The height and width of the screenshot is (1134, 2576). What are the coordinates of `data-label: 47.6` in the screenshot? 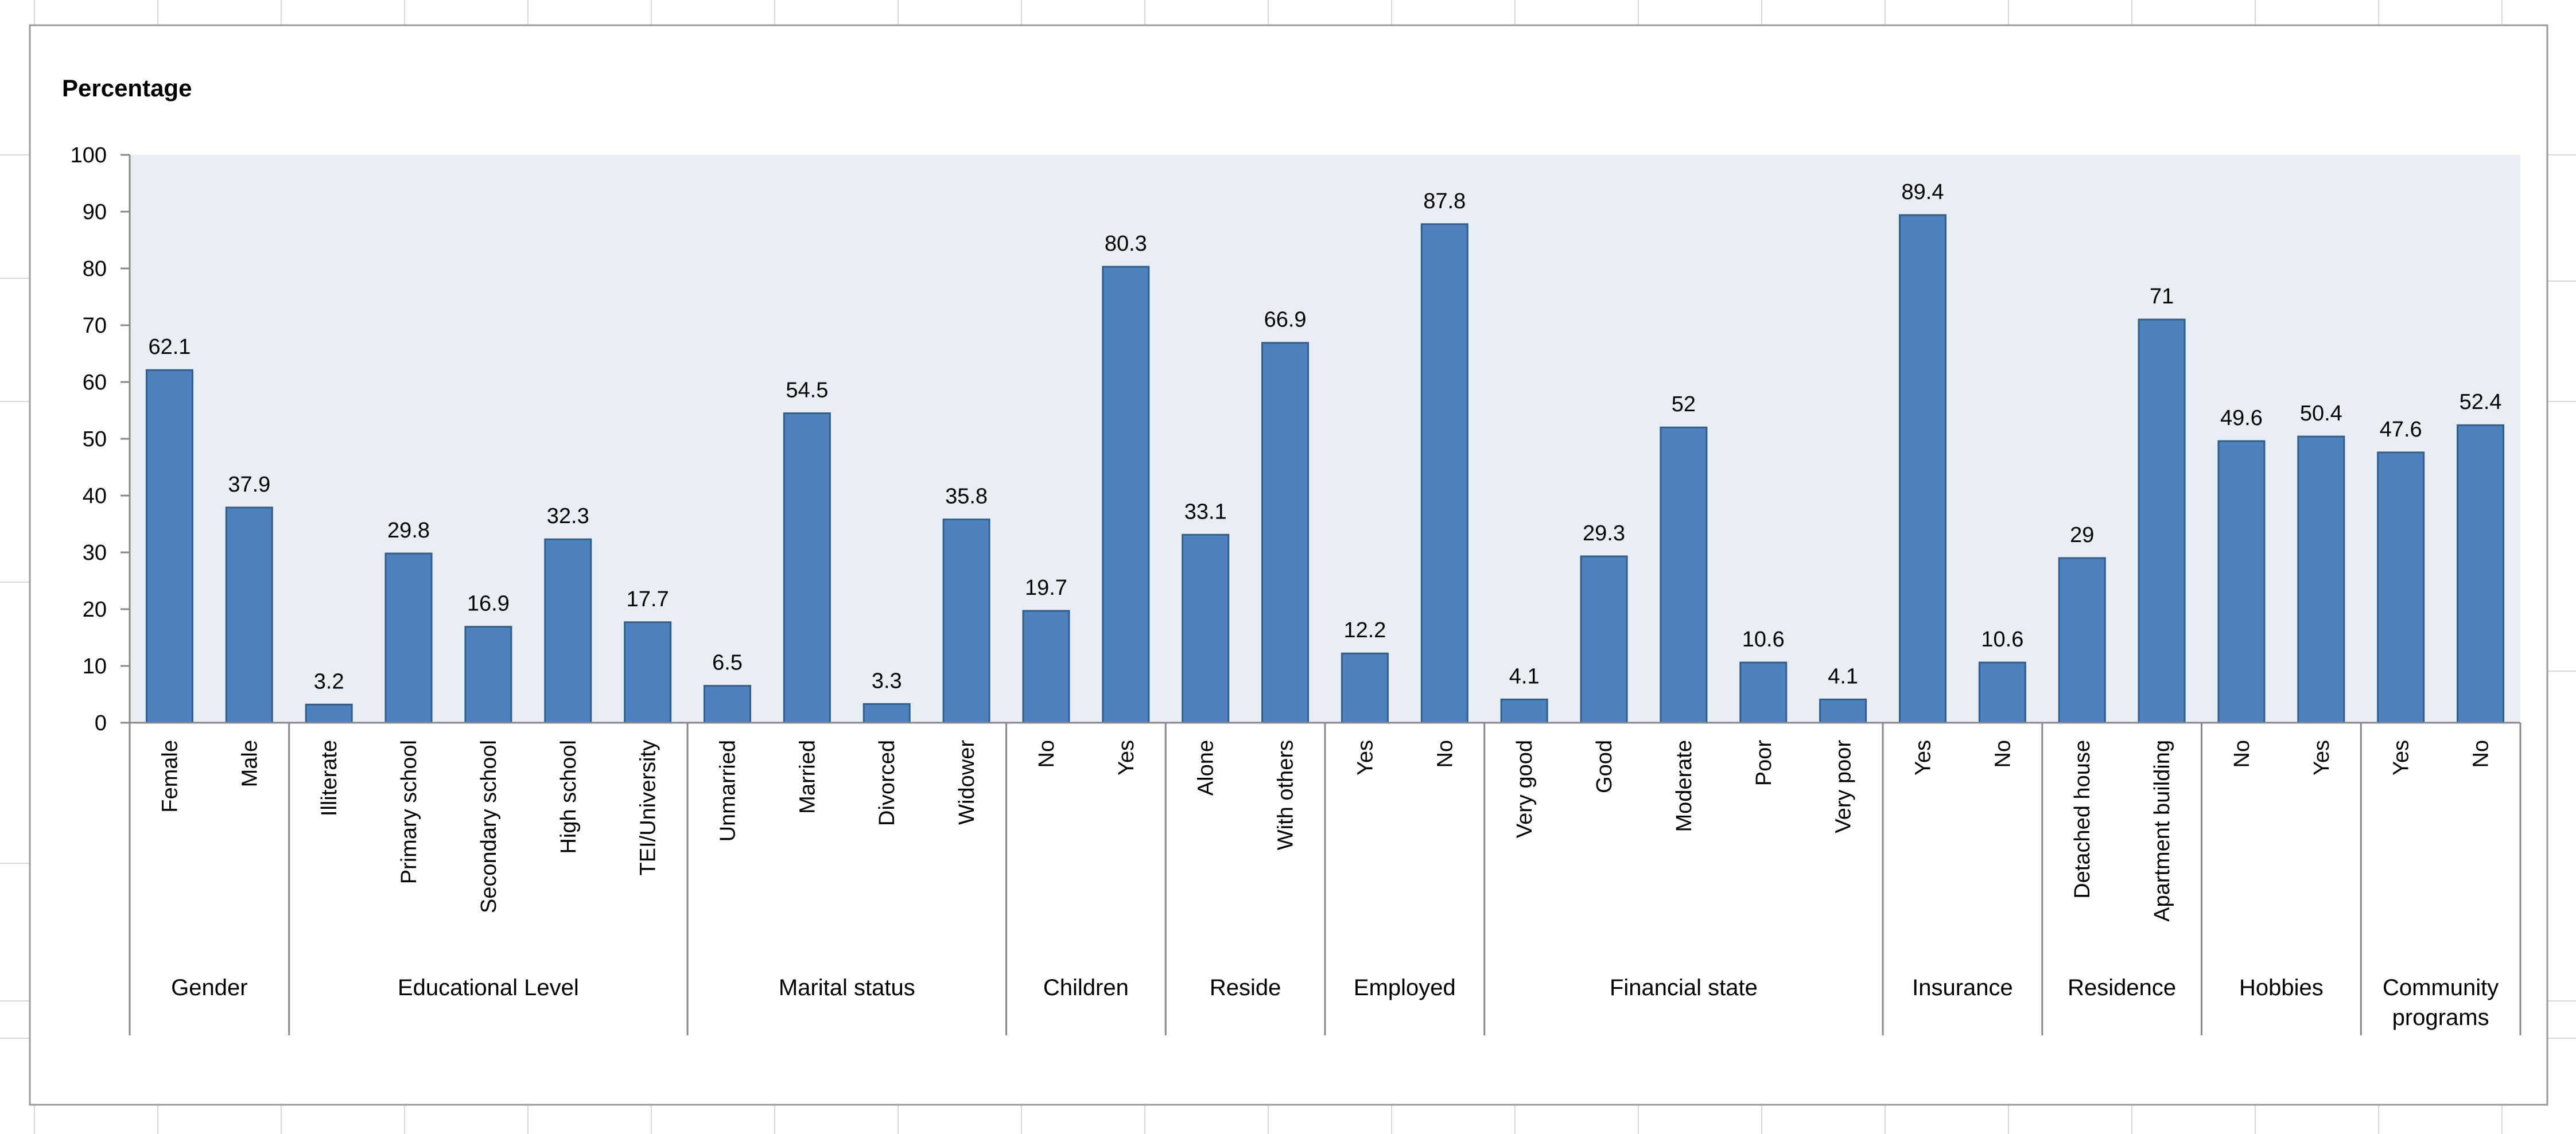 It's located at (2401, 430).